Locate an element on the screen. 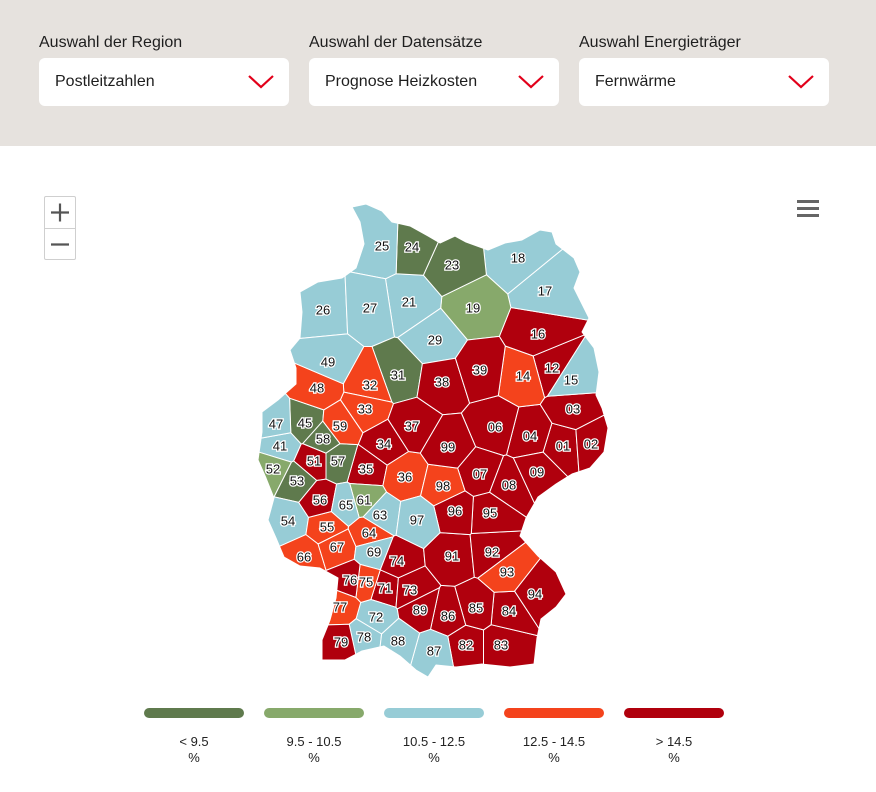 Image resolution: width=876 pixels, height=792 pixels. postcode-label: 82 is located at coordinates (466, 645).